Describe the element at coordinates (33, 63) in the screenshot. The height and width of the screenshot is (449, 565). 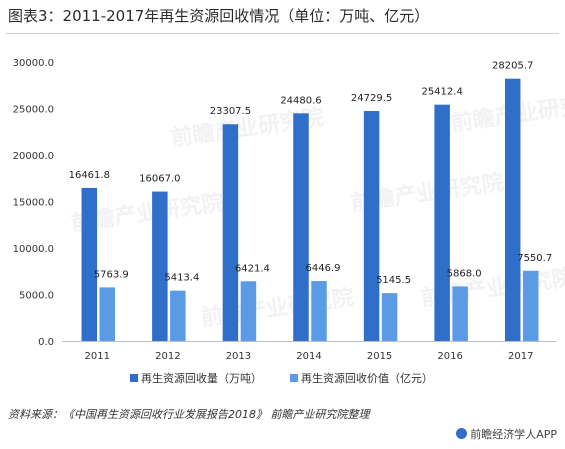
I see `y-tick-label: 30000.0` at that location.